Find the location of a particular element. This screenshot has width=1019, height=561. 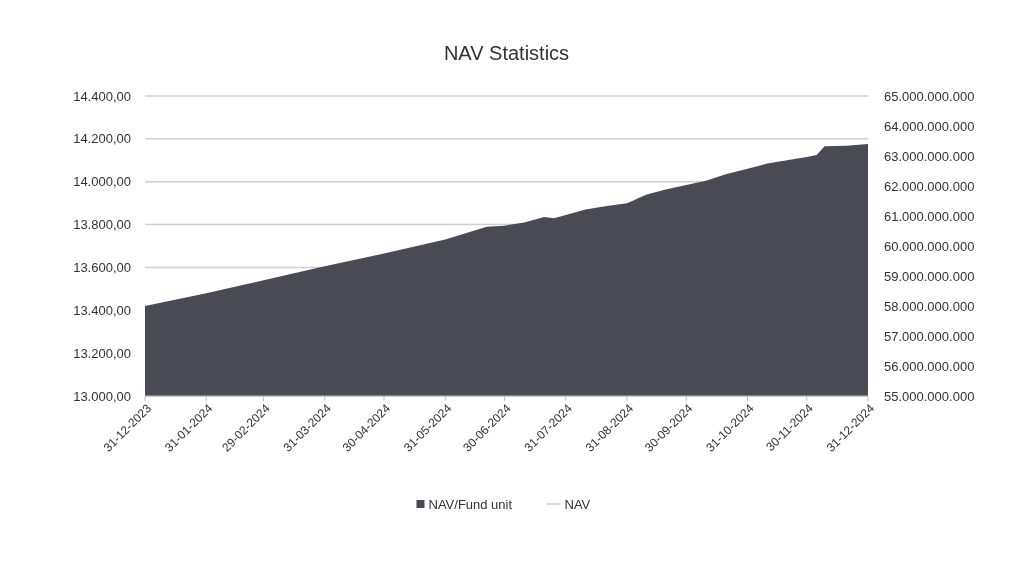

y2-tick-label: 64.000.000.000 is located at coordinates (929, 126).